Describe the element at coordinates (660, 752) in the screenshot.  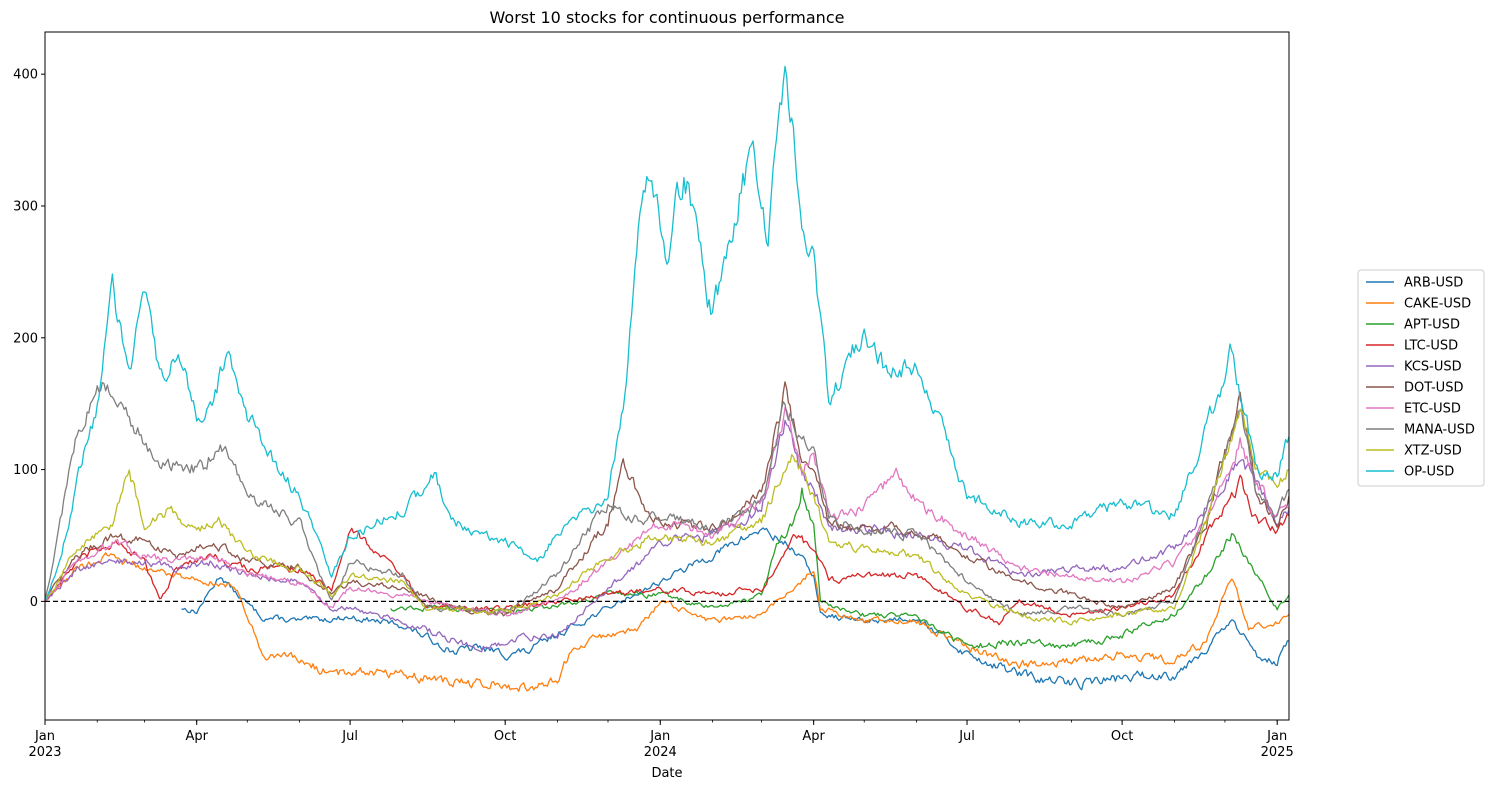
I see `x-tick-year-label: 2024` at that location.